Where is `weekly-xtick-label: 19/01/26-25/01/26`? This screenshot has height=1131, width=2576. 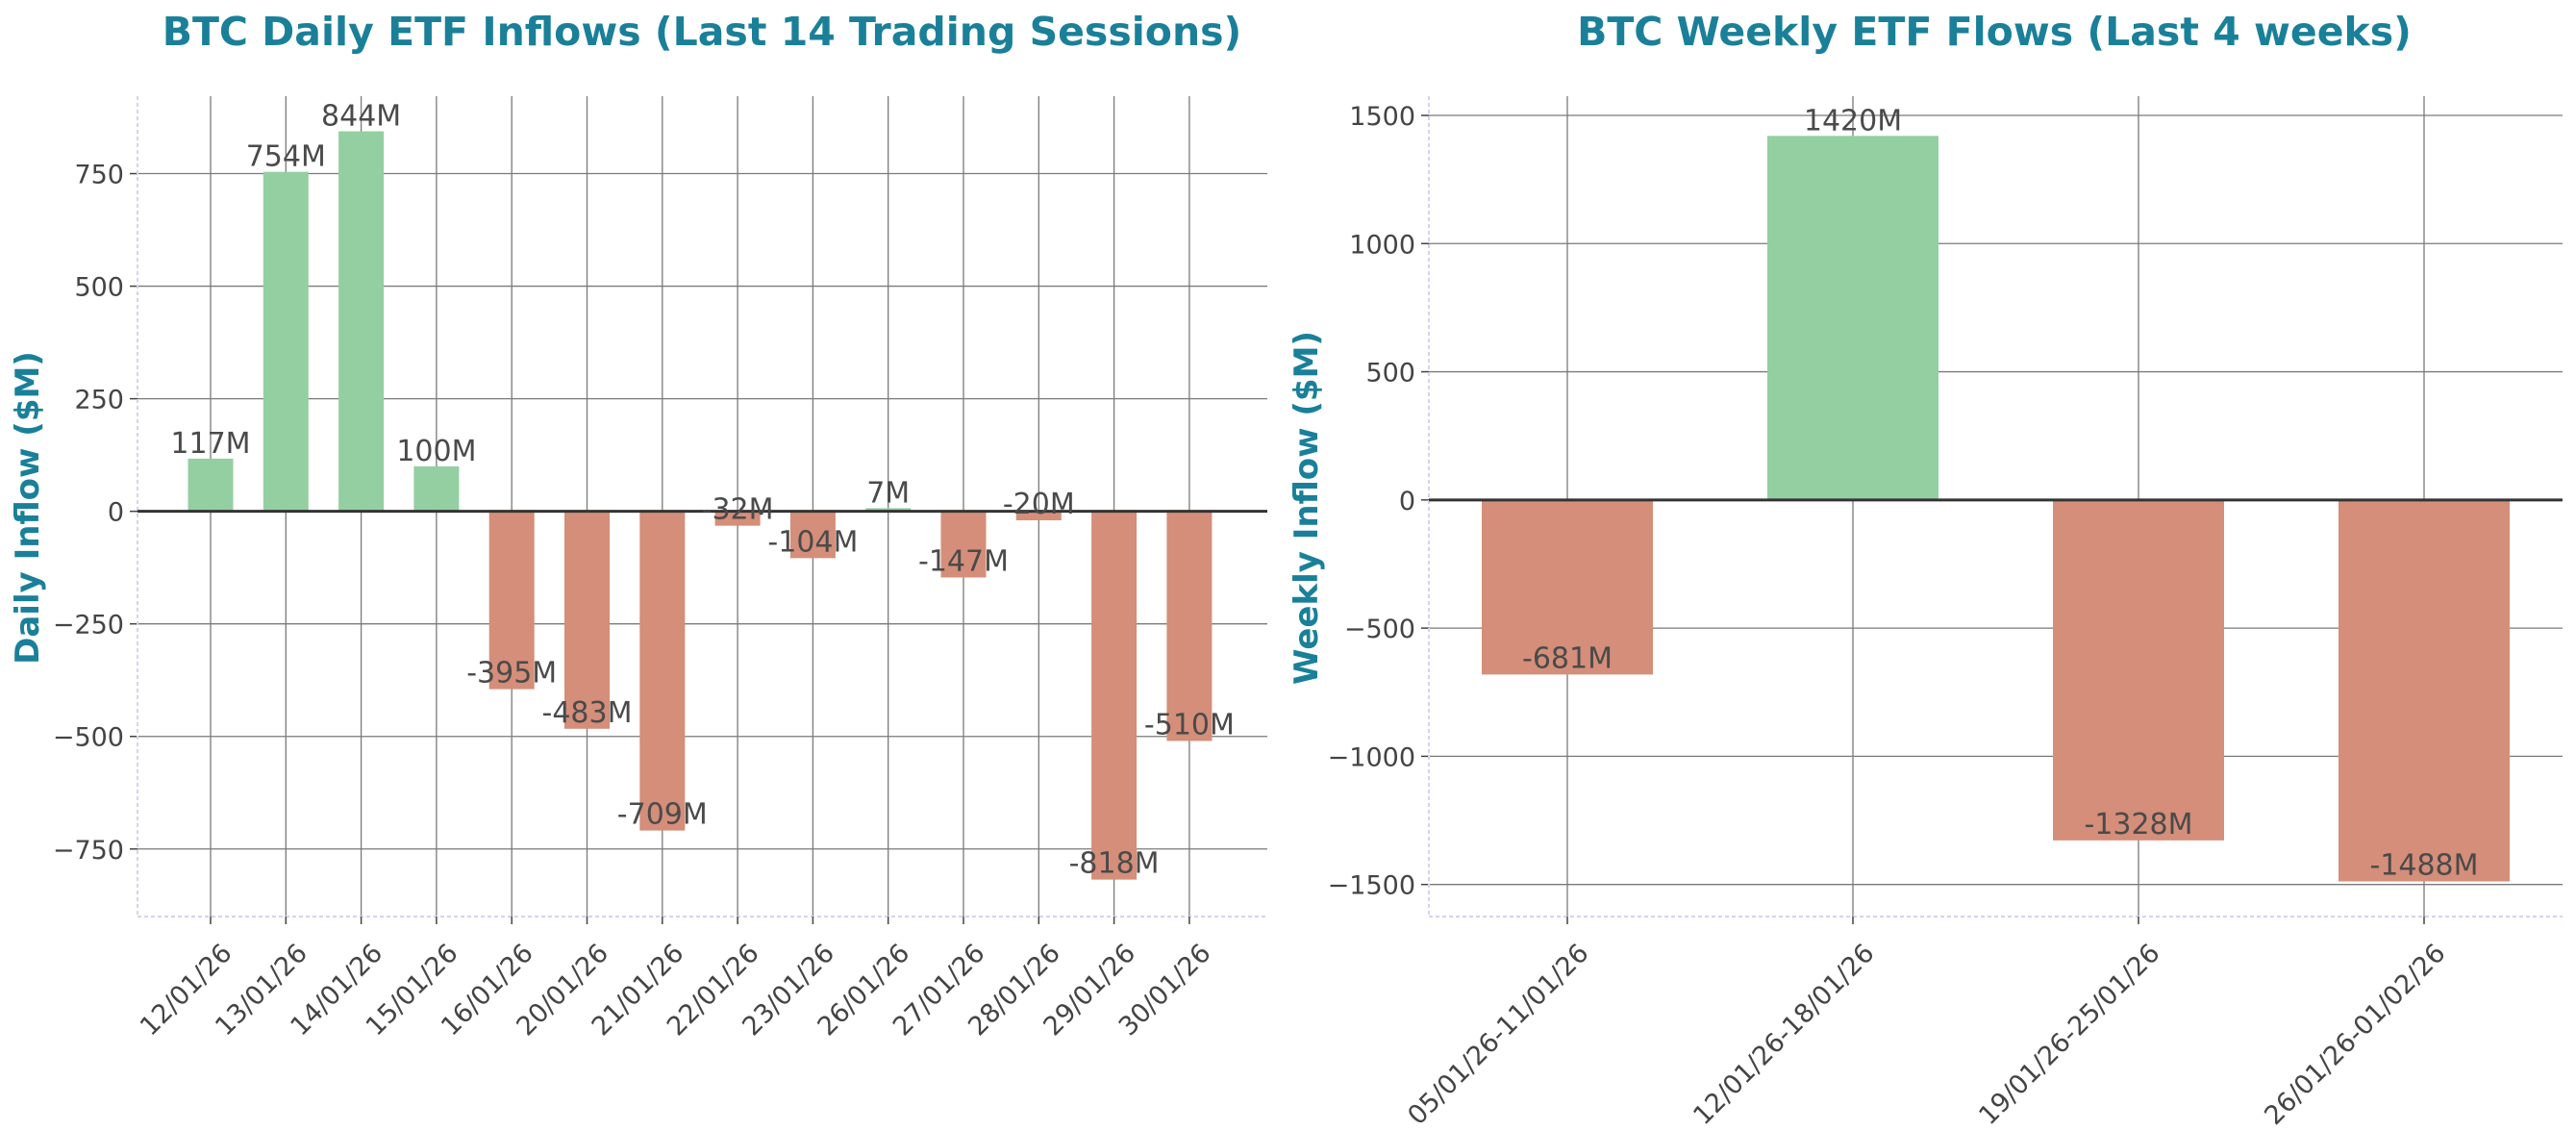 weekly-xtick-label: 19/01/26-25/01/26 is located at coordinates (2069, 1035).